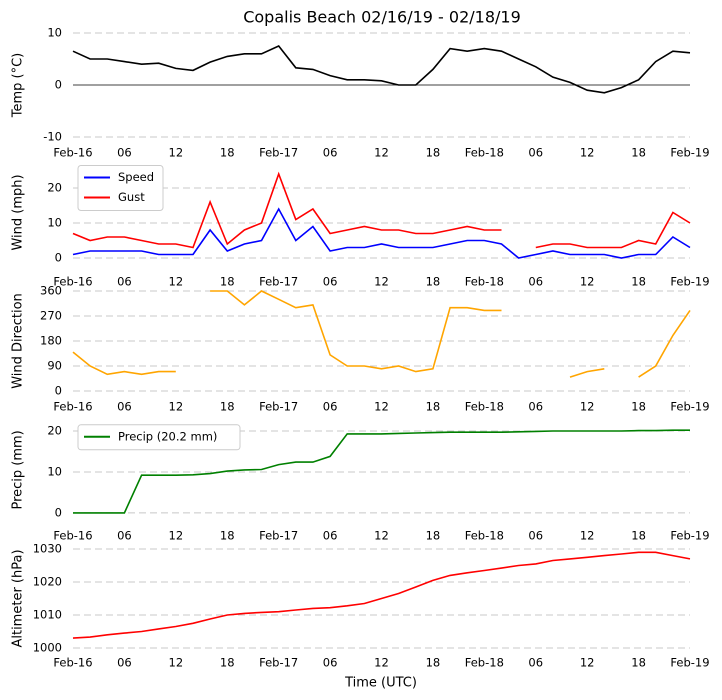  Describe the element at coordinates (51, 291) in the screenshot. I see `y-tick-label: 360` at that location.